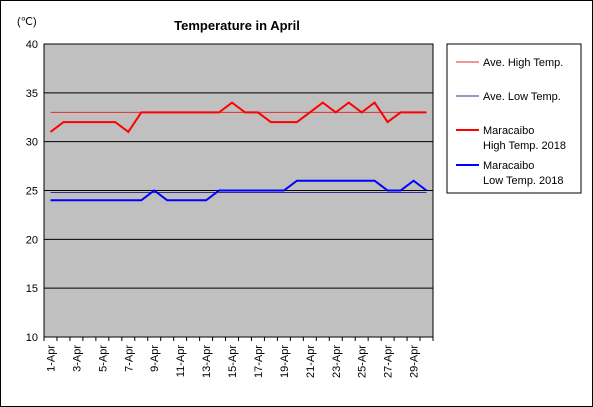 This screenshot has width=593, height=407. Describe the element at coordinates (77, 358) in the screenshot. I see `x-tick-label: 3-Apr` at that location.